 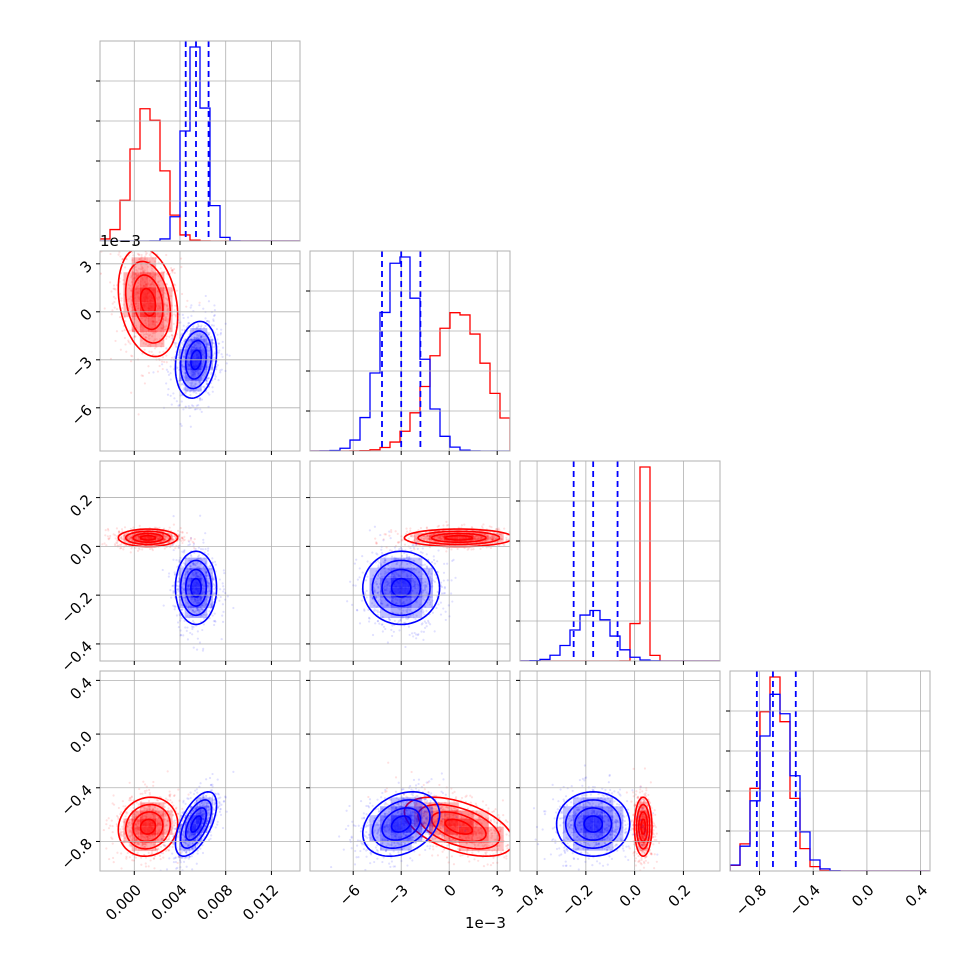 I want to click on xtick-label-1-1: −3, so click(x=398, y=895).